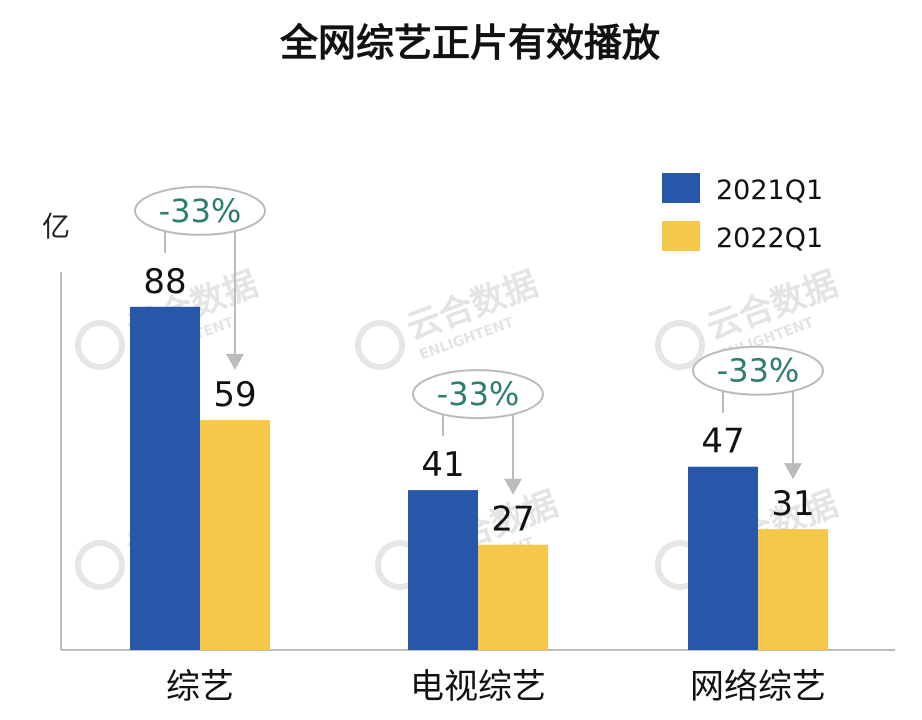 Image resolution: width=922 pixels, height=720 pixels. Describe the element at coordinates (769, 190) in the screenshot. I see `legend-label: 2021Q1` at that location.